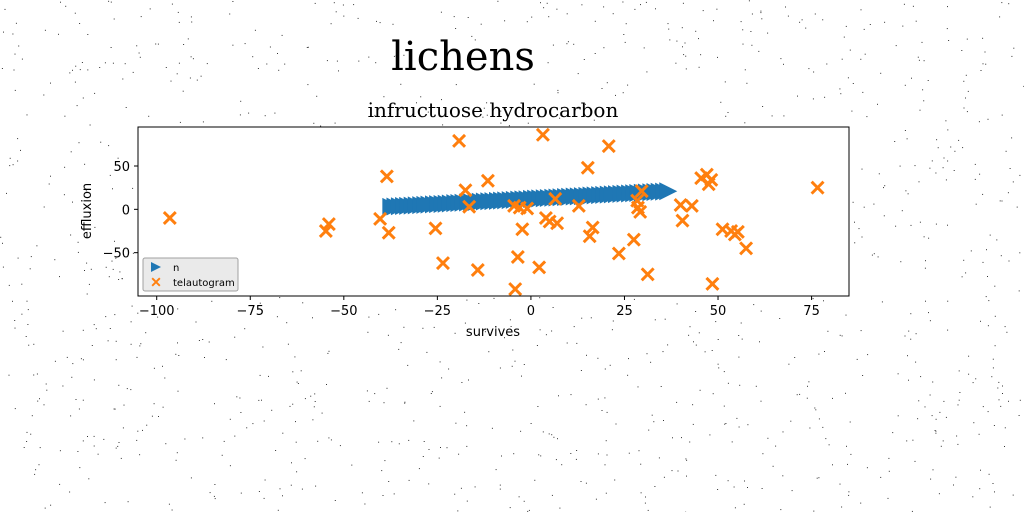 The image size is (1024, 512). What do you see at coordinates (641, 191) in the screenshot?
I see `data-point-telautogram` at bounding box center [641, 191].